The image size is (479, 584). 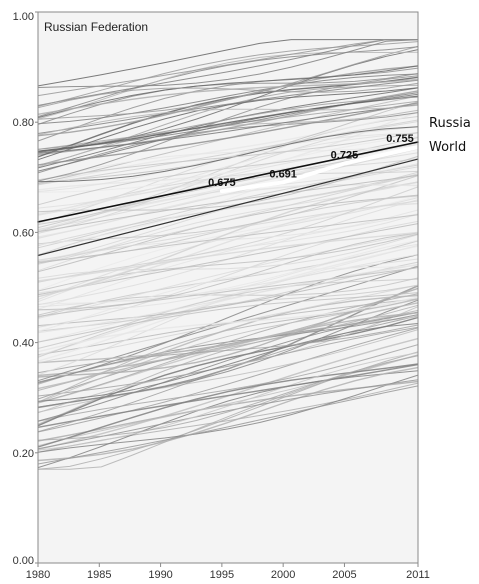 What do you see at coordinates (344, 575) in the screenshot?
I see `x-tick-label: 2005` at bounding box center [344, 575].